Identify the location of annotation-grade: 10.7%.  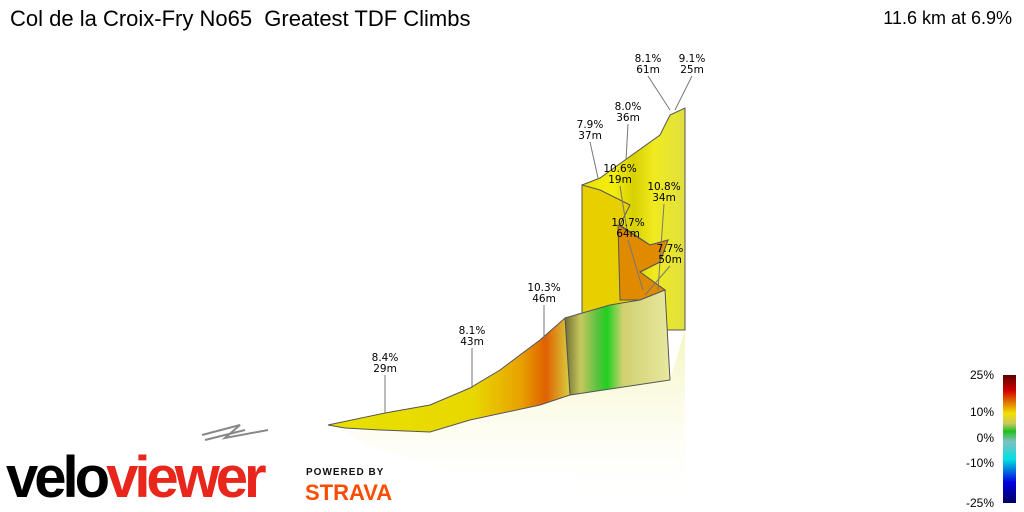
(627, 223).